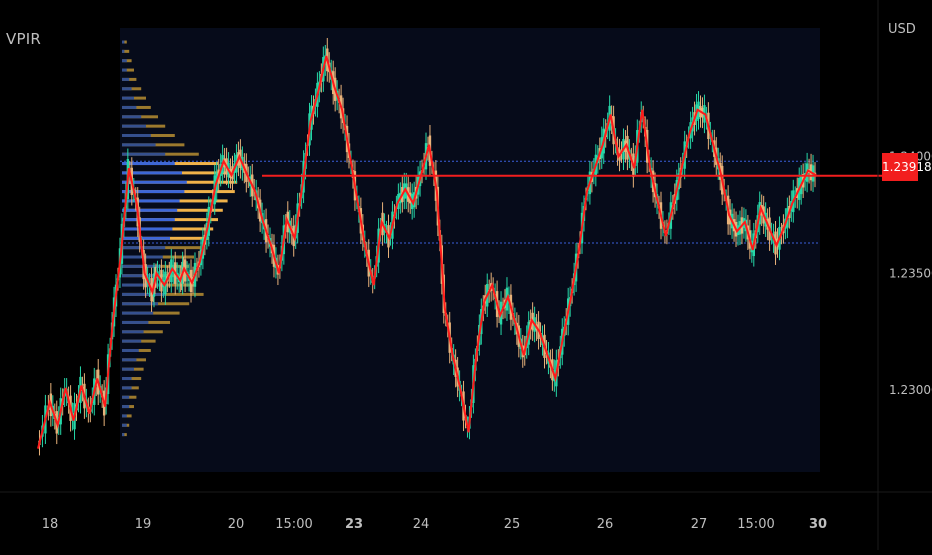  I want to click on time-tick-label: 25, so click(512, 524).